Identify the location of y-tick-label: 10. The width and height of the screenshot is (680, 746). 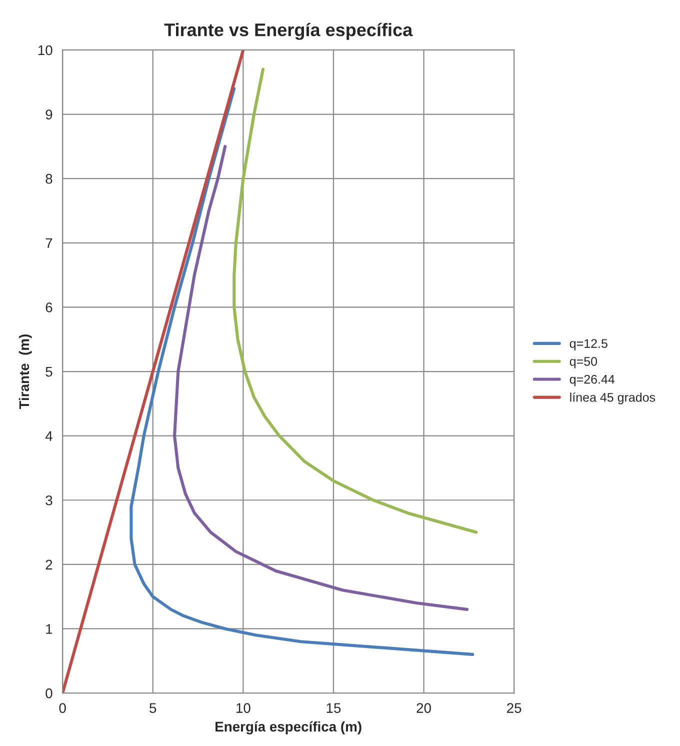
(45, 50).